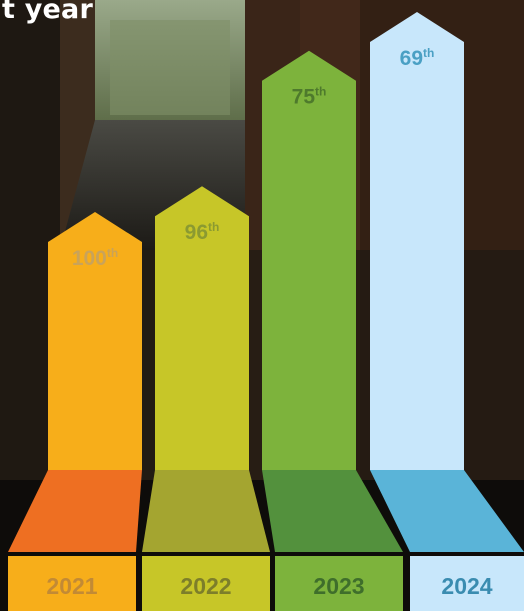 The height and width of the screenshot is (611, 524). What do you see at coordinates (95, 341) in the screenshot?
I see `bar-2021` at bounding box center [95, 341].